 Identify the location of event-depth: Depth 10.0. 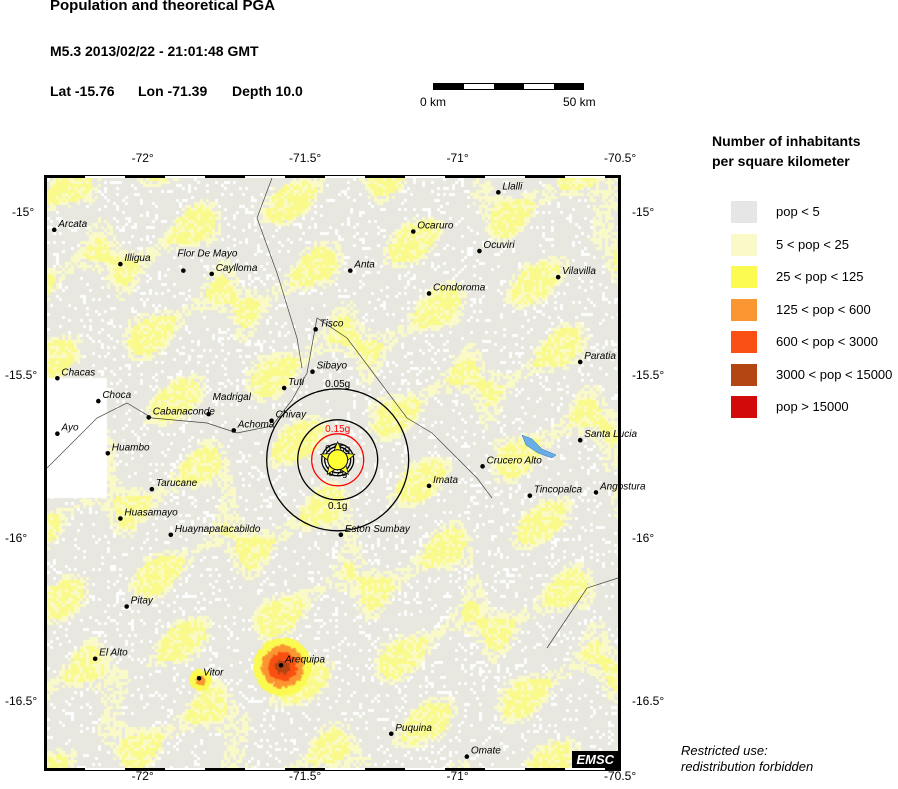
(267, 91).